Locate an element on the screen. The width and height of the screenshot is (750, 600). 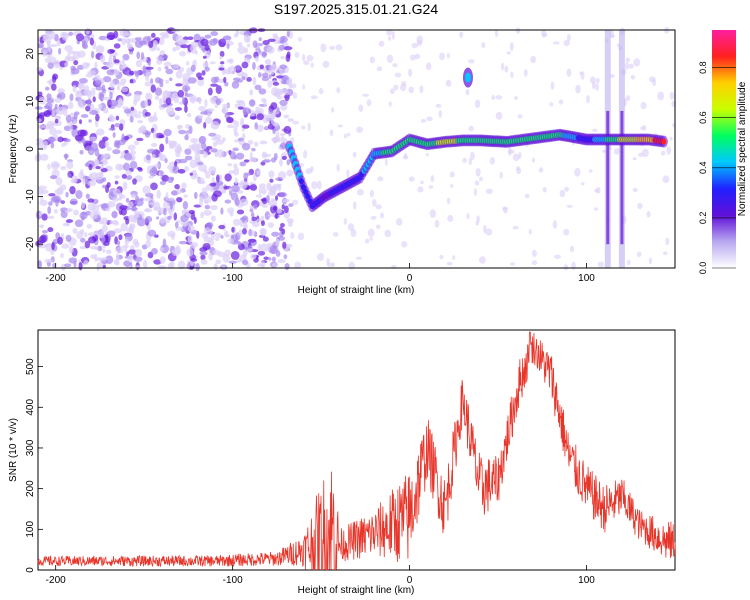
spectrogram-y-tick-label: 0 is located at coordinates (30, 149).